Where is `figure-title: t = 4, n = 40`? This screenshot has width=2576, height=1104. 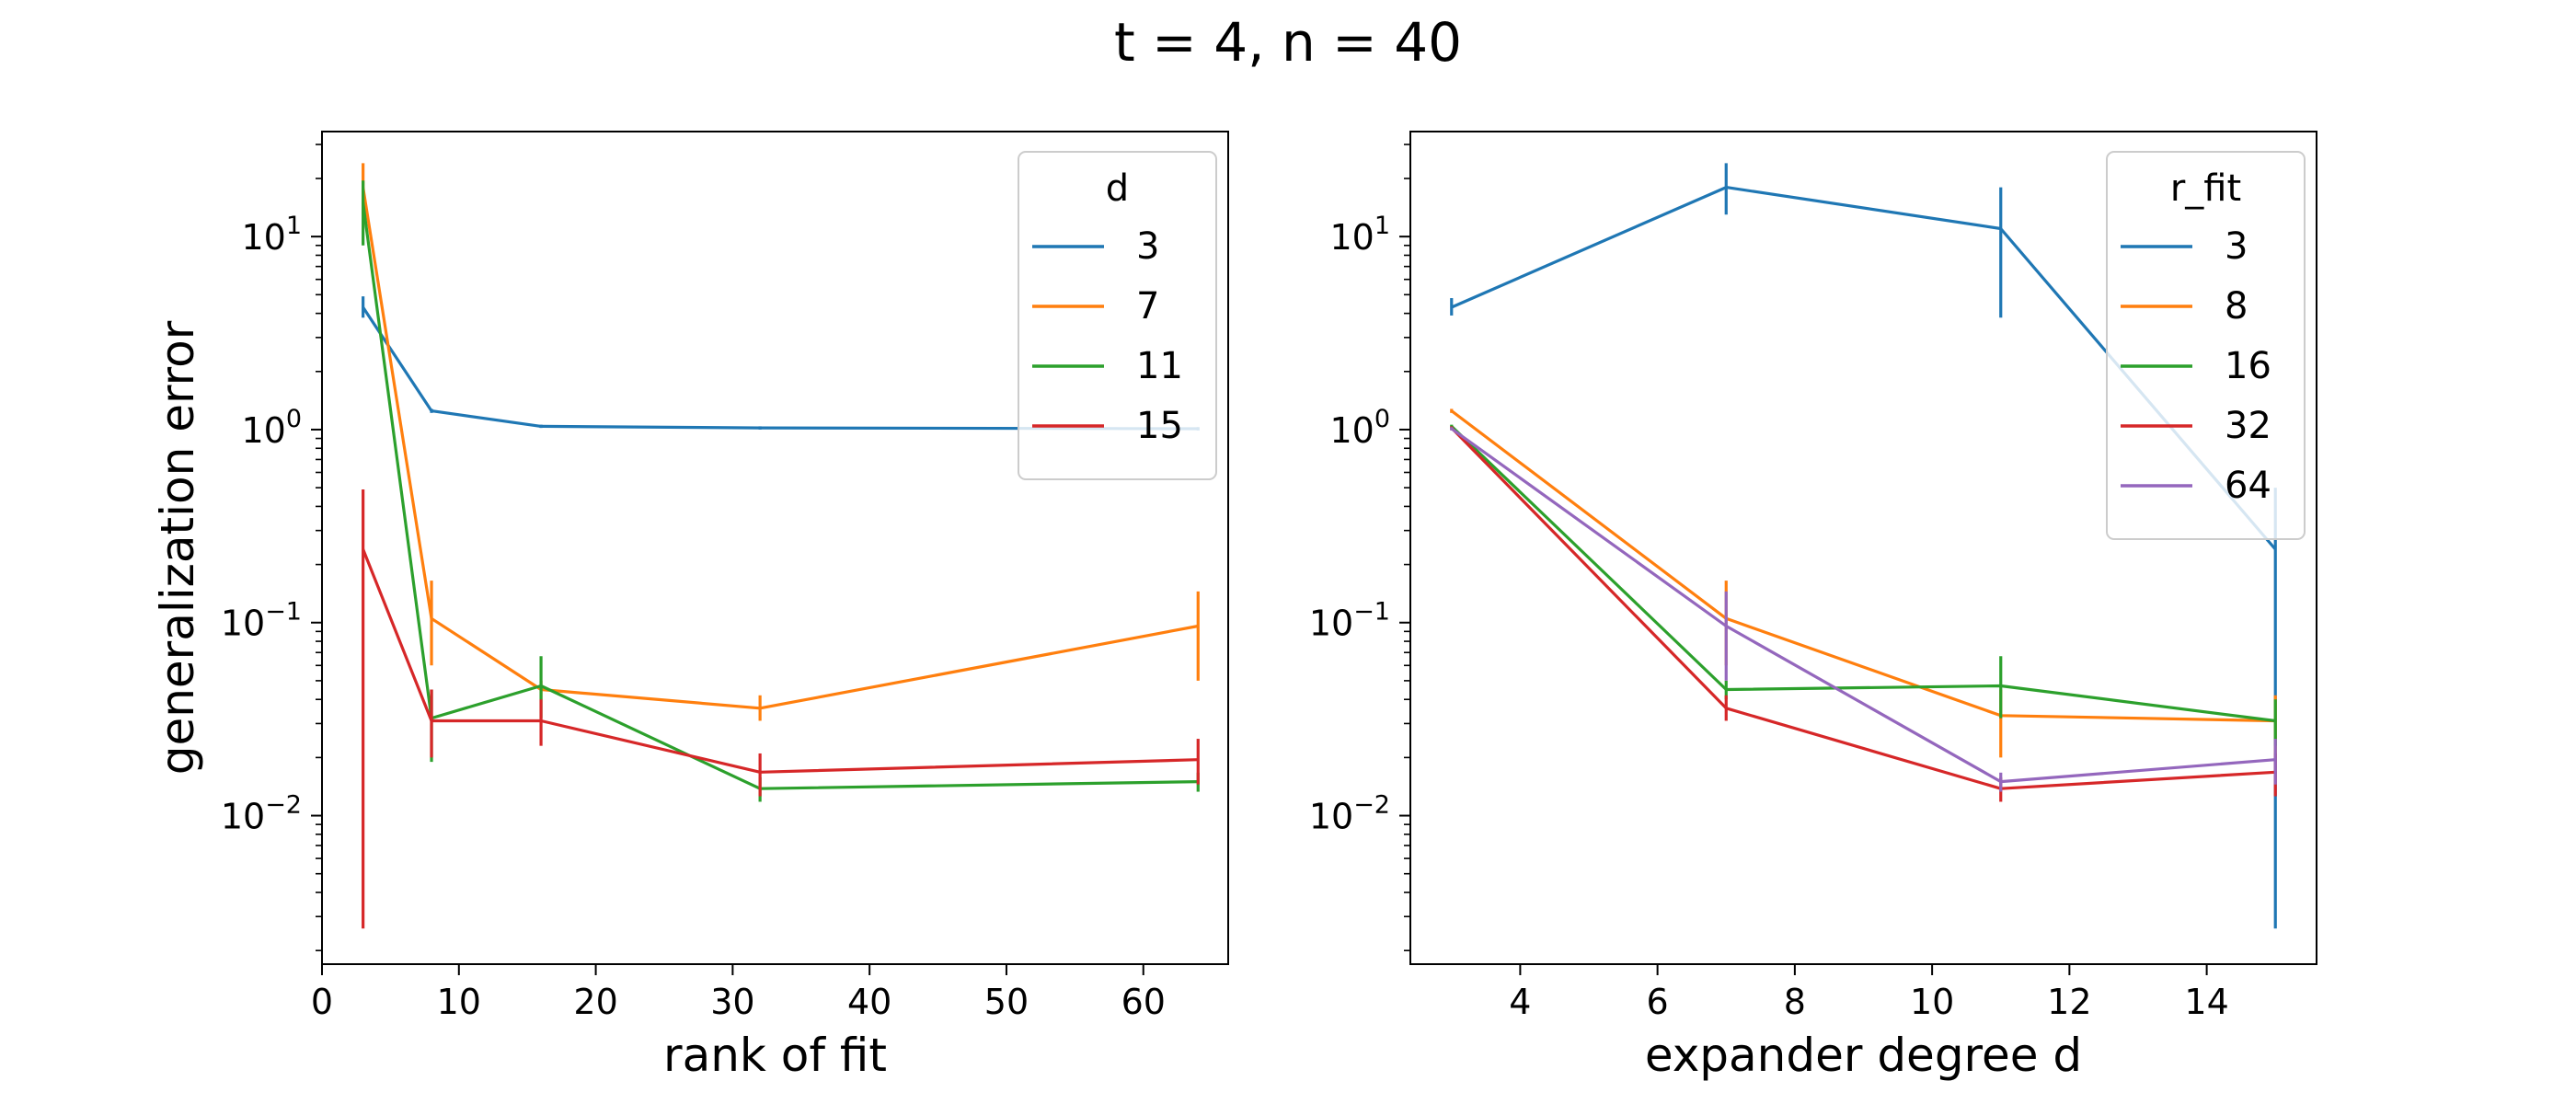
figure-title: t = 4, n = 40 is located at coordinates (1288, 42).